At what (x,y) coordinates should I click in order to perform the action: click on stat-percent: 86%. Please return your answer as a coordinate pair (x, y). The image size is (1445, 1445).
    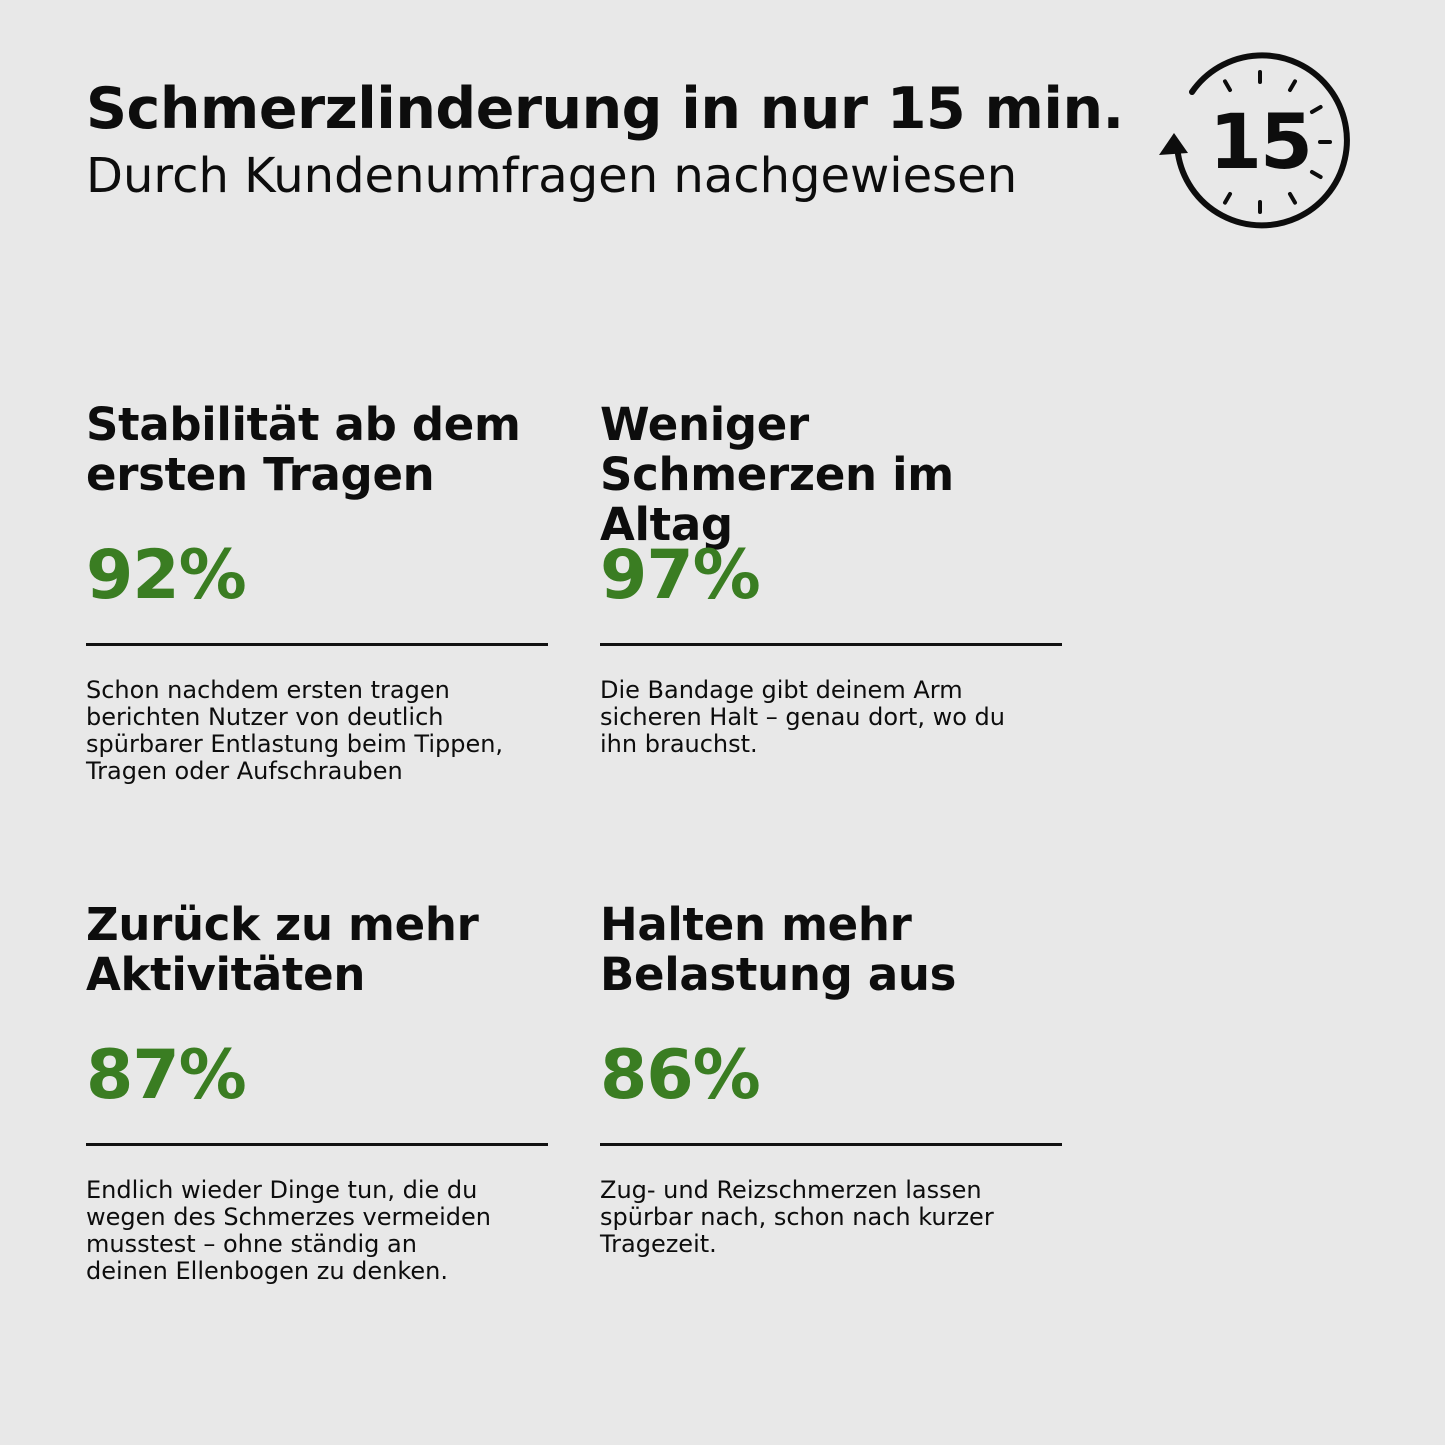
    Looking at the image, I should click on (680, 1075).